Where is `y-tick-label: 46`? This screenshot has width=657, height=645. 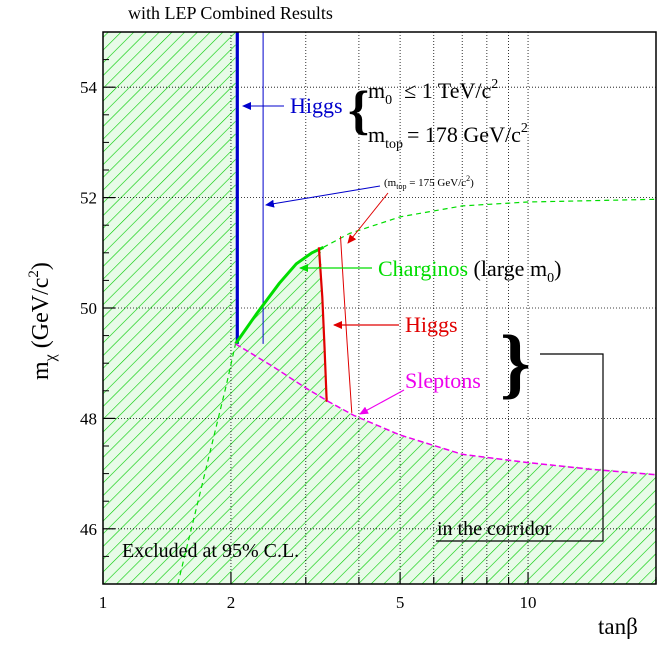
y-tick-label: 46 is located at coordinates (88, 529).